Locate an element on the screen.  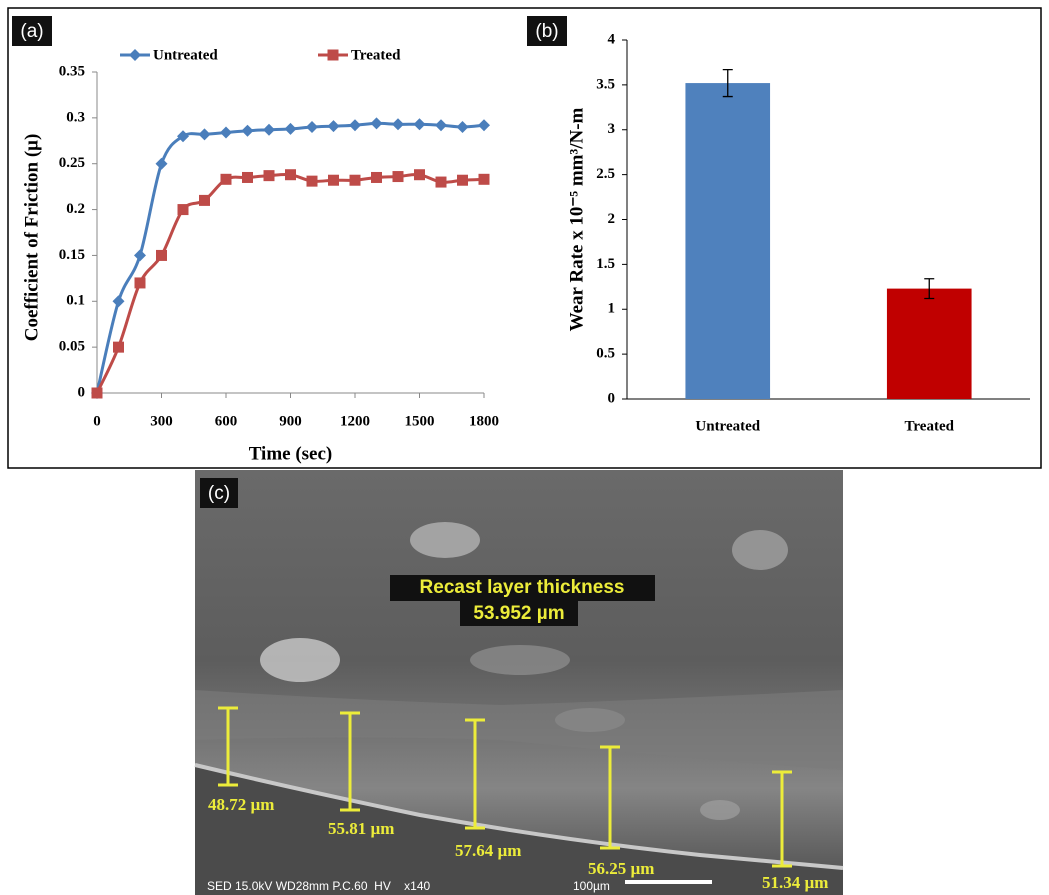
panel-label: (a) is located at coordinates (31, 31).